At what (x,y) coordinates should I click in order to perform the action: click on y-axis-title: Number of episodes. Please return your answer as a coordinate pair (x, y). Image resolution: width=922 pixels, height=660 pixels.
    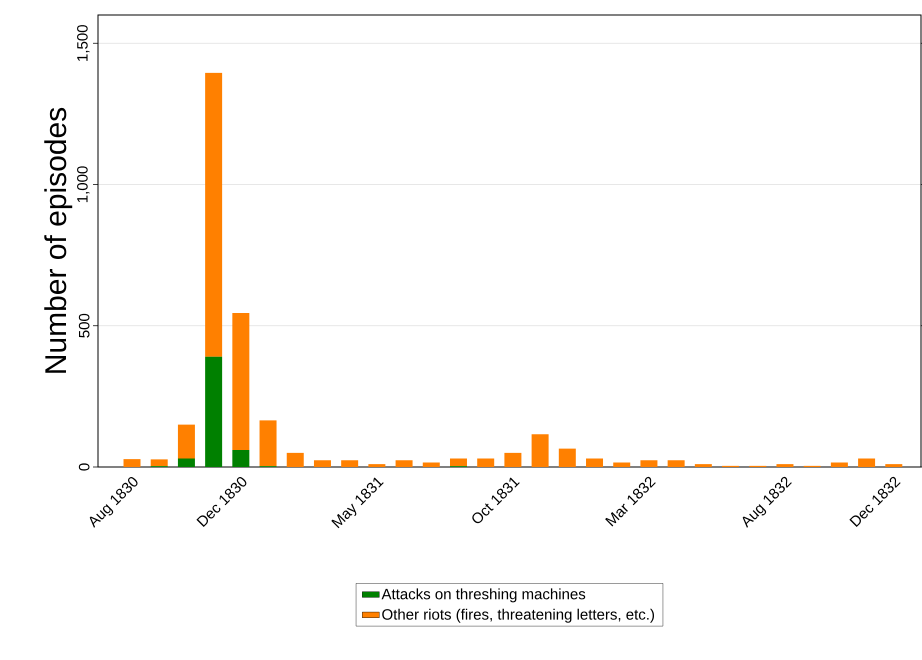
    Looking at the image, I should click on (58, 240).